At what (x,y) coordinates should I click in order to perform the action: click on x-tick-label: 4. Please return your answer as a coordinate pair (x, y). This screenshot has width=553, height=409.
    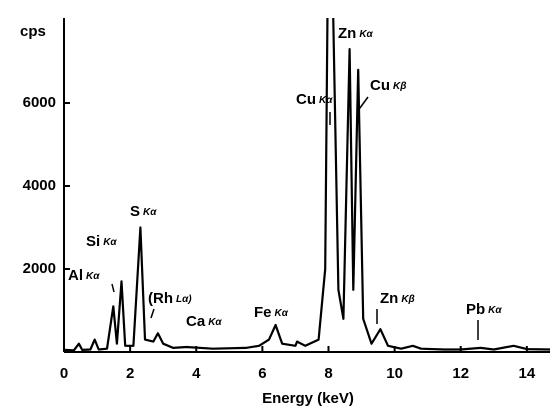
    Looking at the image, I should click on (196, 373).